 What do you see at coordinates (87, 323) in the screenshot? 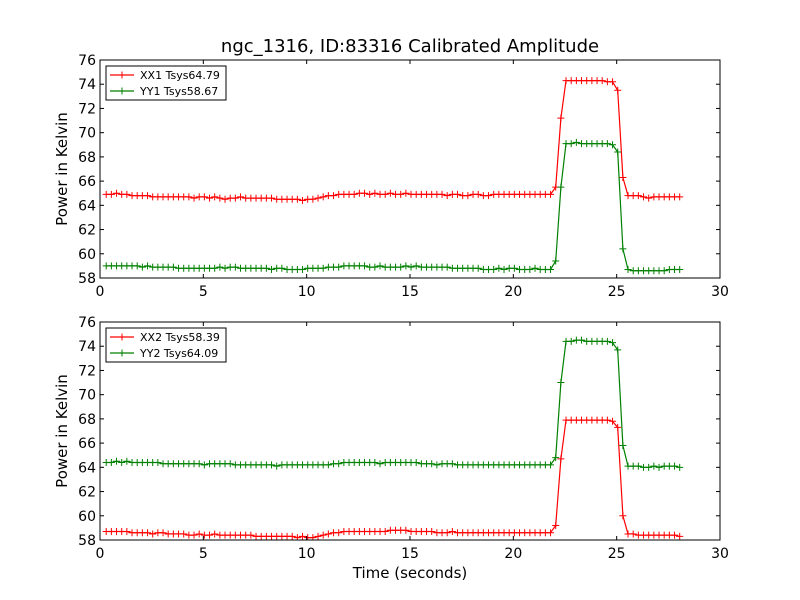
I see `y-tick-label: 76` at bounding box center [87, 323].